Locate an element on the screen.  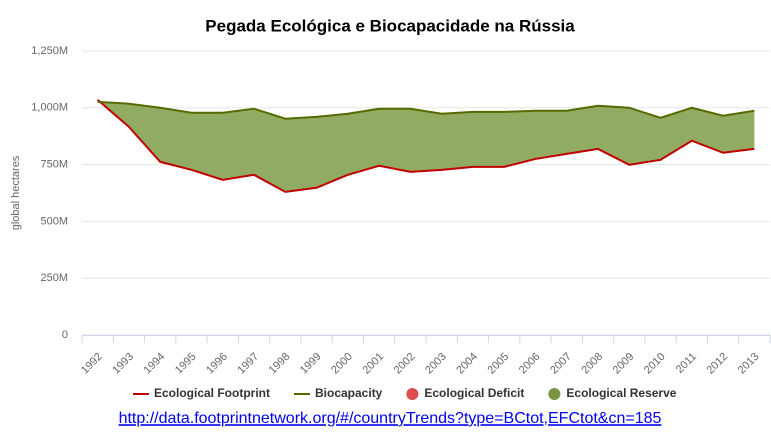
x-tick-label: 1998 is located at coordinates (280, 364).